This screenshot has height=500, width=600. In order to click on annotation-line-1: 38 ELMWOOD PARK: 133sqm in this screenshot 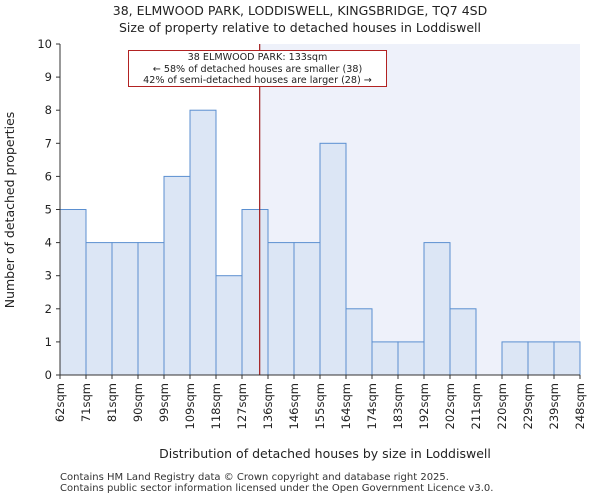, I will do `click(257, 57)`.